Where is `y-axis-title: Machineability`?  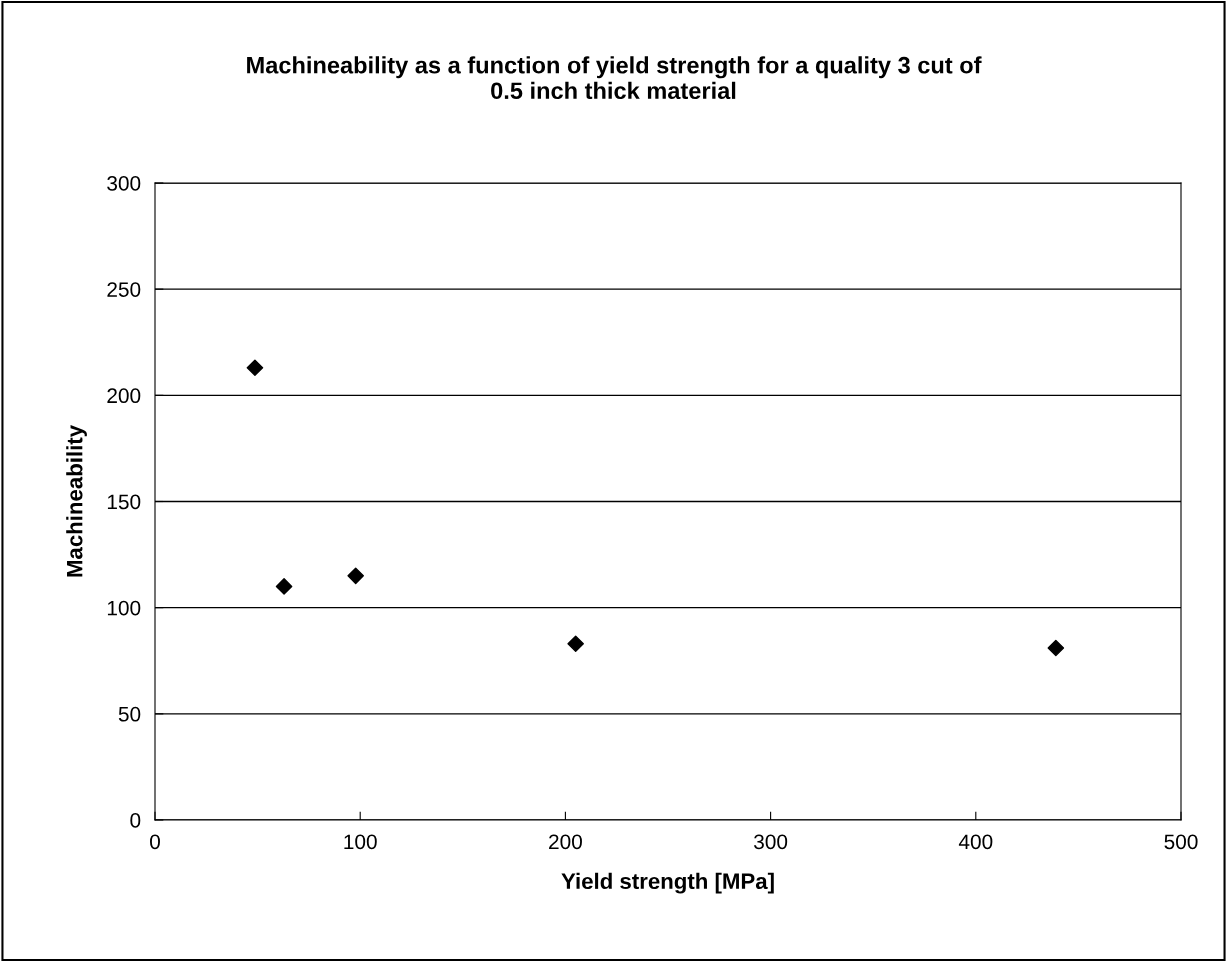 y-axis-title: Machineability is located at coordinates (76, 501).